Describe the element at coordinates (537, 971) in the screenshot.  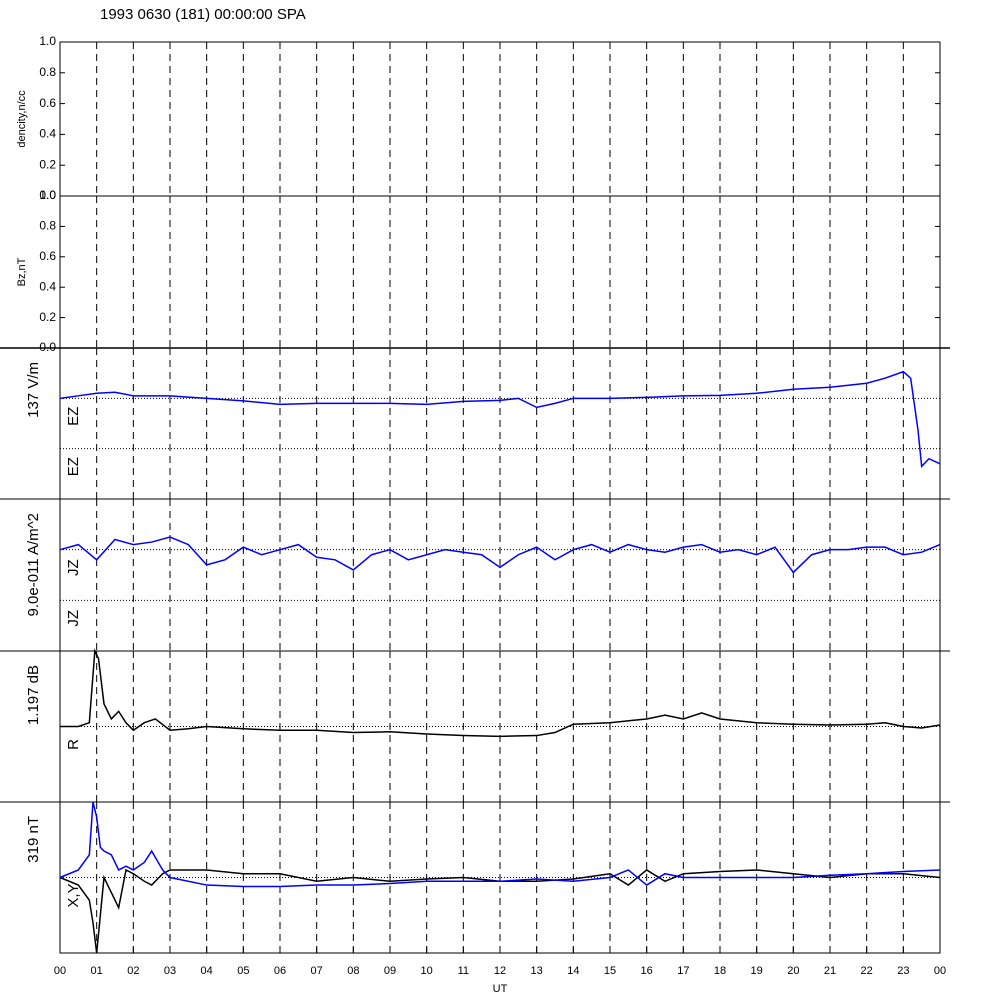
I see `x-tick-label: 13` at that location.